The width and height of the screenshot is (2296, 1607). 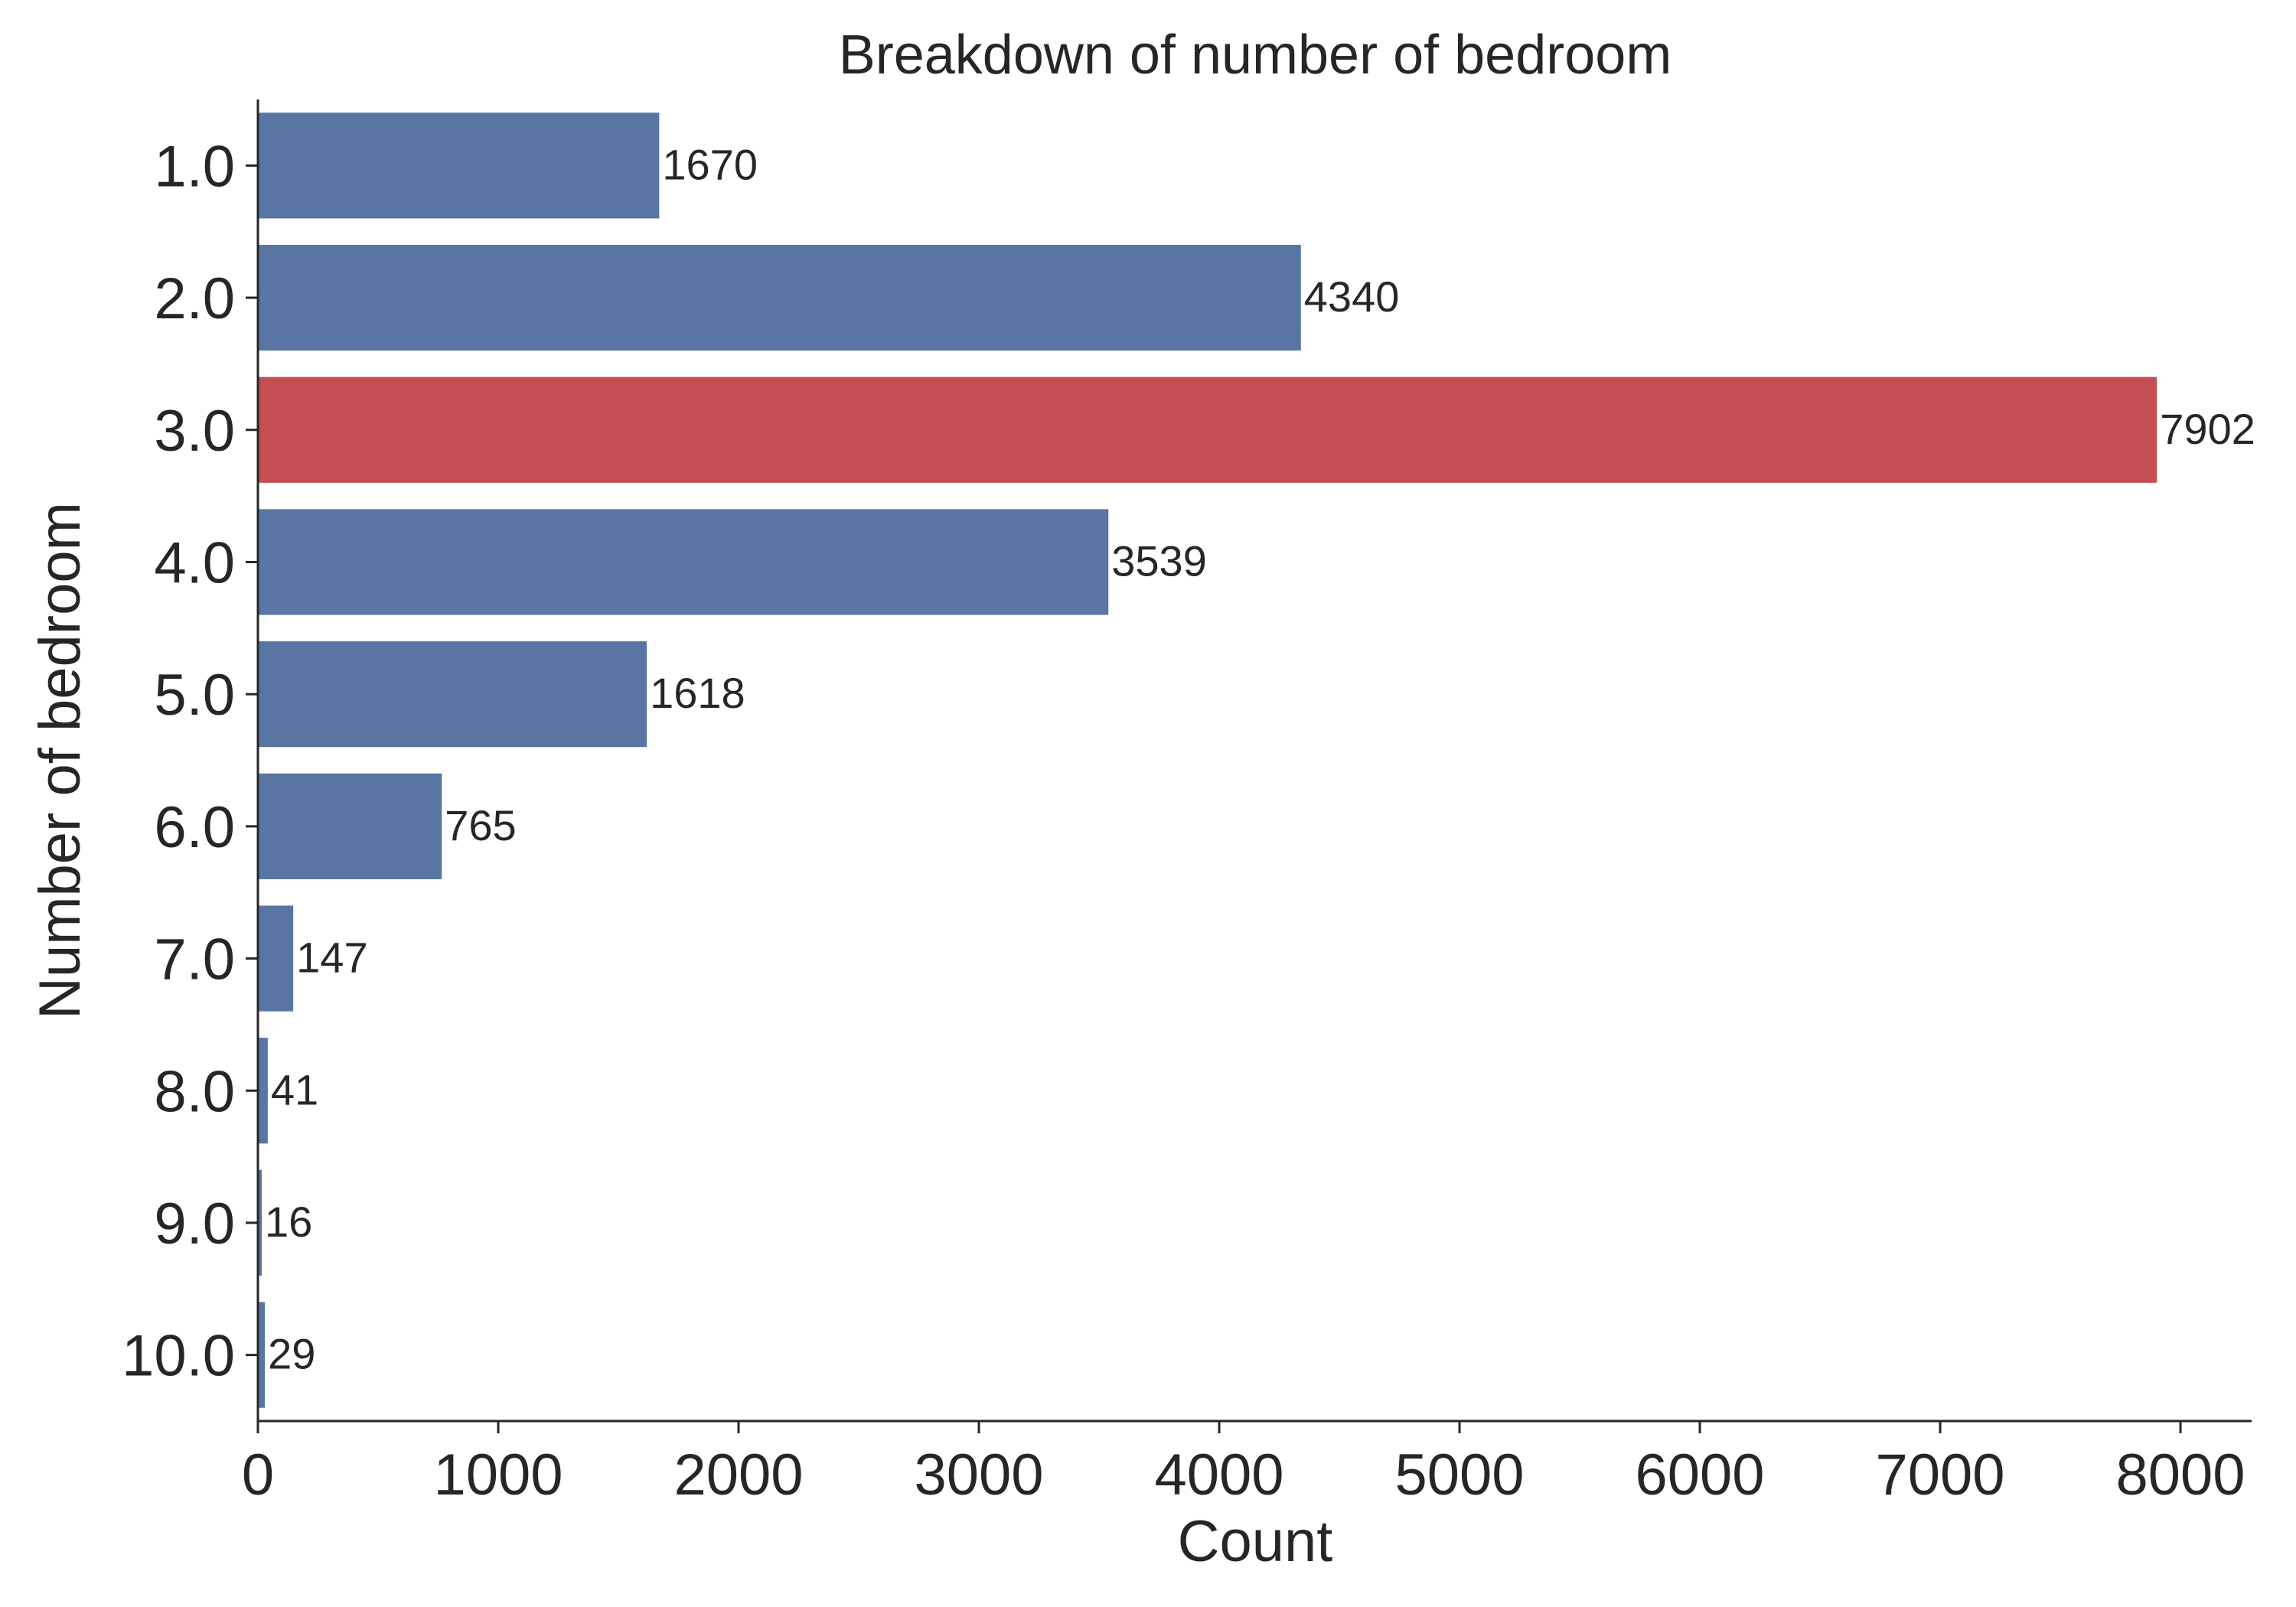 I want to click on x-tick-label-8000: 8000, so click(x=2180, y=1475).